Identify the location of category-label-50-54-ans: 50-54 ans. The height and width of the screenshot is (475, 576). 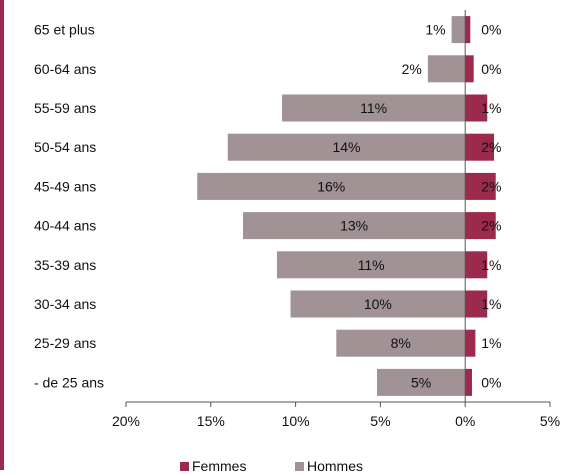
(65, 147).